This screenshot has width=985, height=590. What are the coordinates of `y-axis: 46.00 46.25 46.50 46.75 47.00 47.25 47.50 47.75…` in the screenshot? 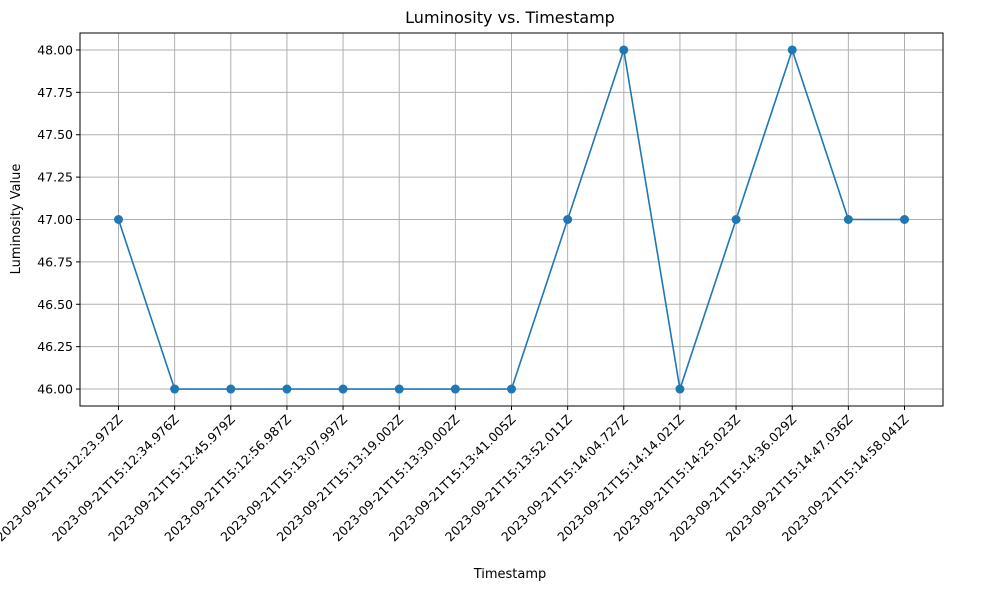 It's located at (58, 219).